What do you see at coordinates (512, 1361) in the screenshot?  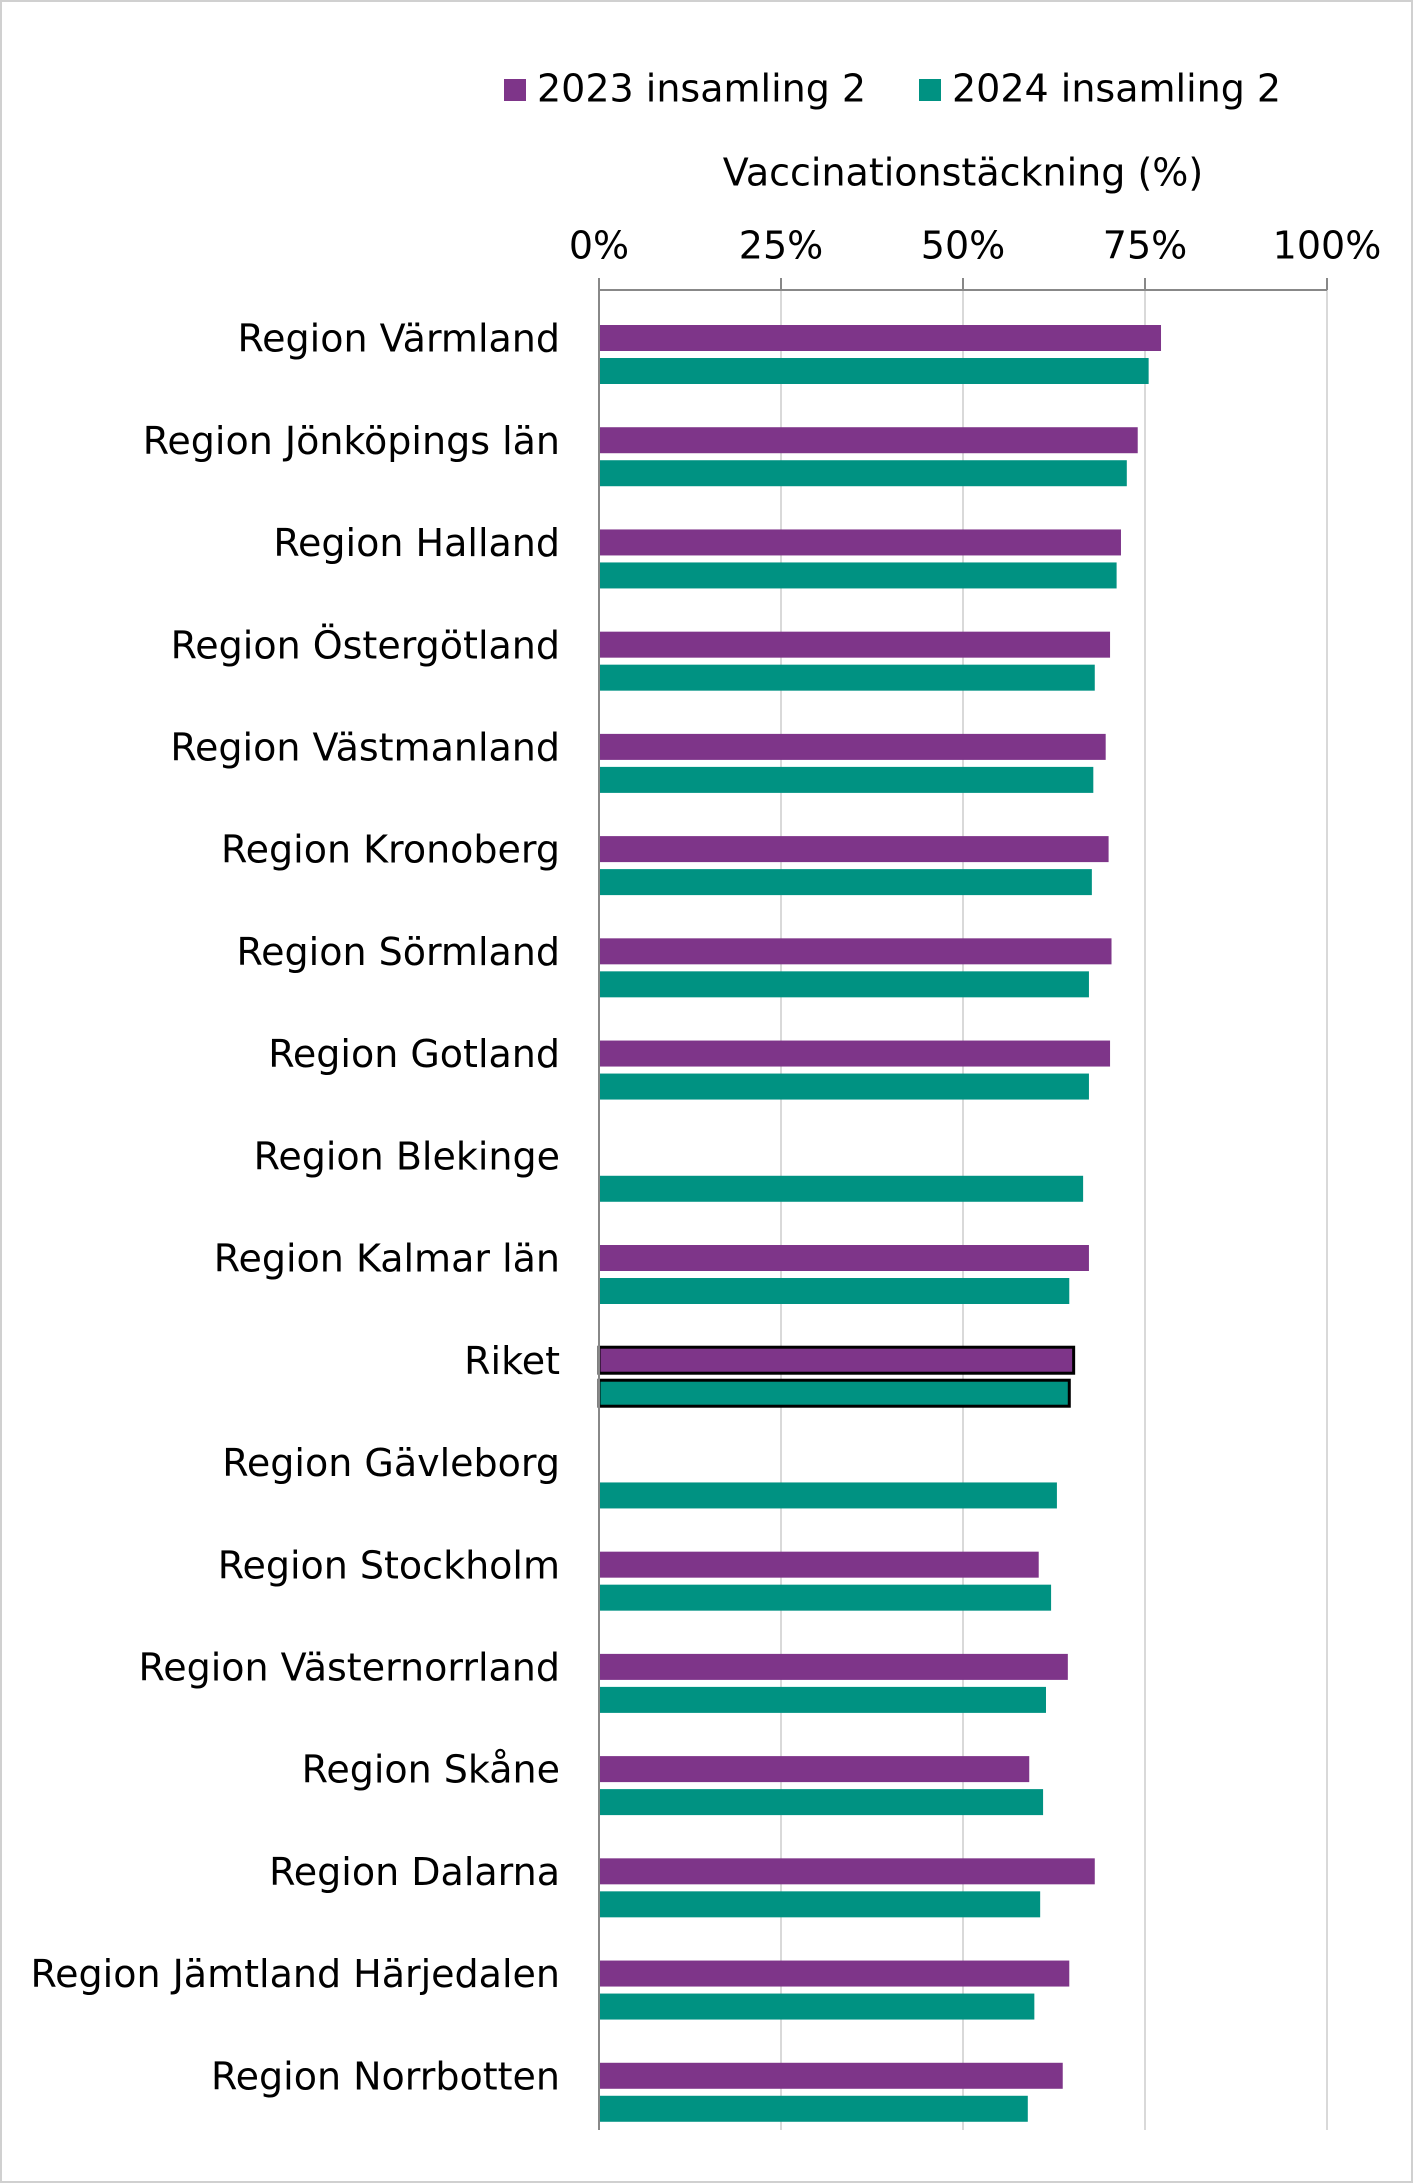 I see `y-tick-label: Riket` at bounding box center [512, 1361].